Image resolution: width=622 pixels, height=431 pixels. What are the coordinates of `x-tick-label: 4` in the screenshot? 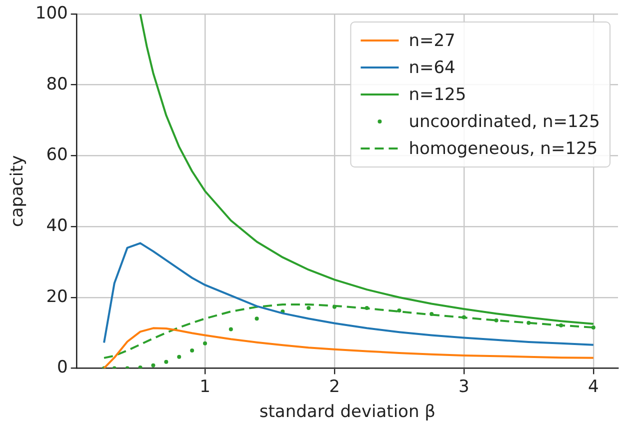 It's located at (593, 386).